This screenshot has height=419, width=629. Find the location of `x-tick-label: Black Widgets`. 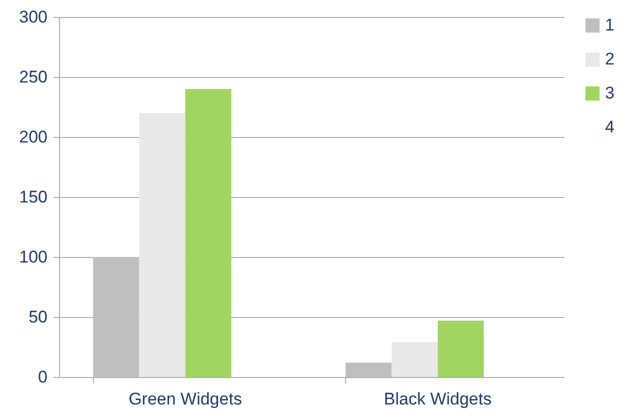

x-tick-label: Black Widgets is located at coordinates (438, 399).